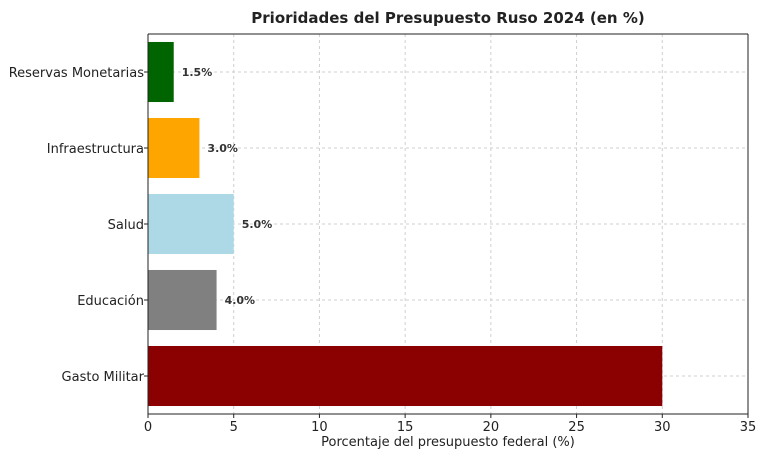 The height and width of the screenshot is (461, 768). I want to click on y-tick-label: Educación, so click(110, 301).